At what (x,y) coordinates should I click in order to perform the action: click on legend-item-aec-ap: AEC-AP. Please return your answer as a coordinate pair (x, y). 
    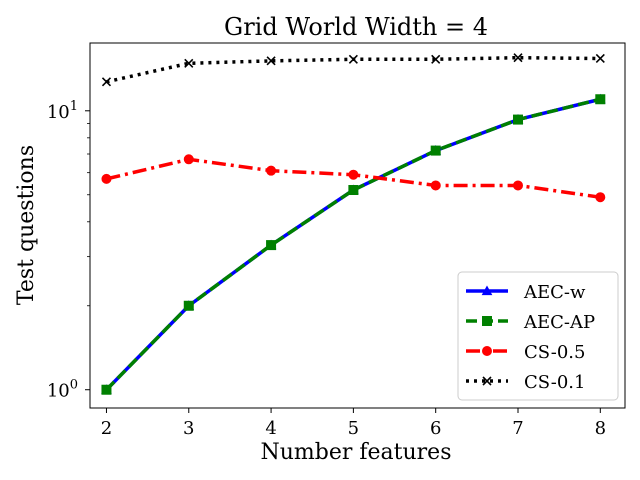
    Looking at the image, I should click on (530, 322).